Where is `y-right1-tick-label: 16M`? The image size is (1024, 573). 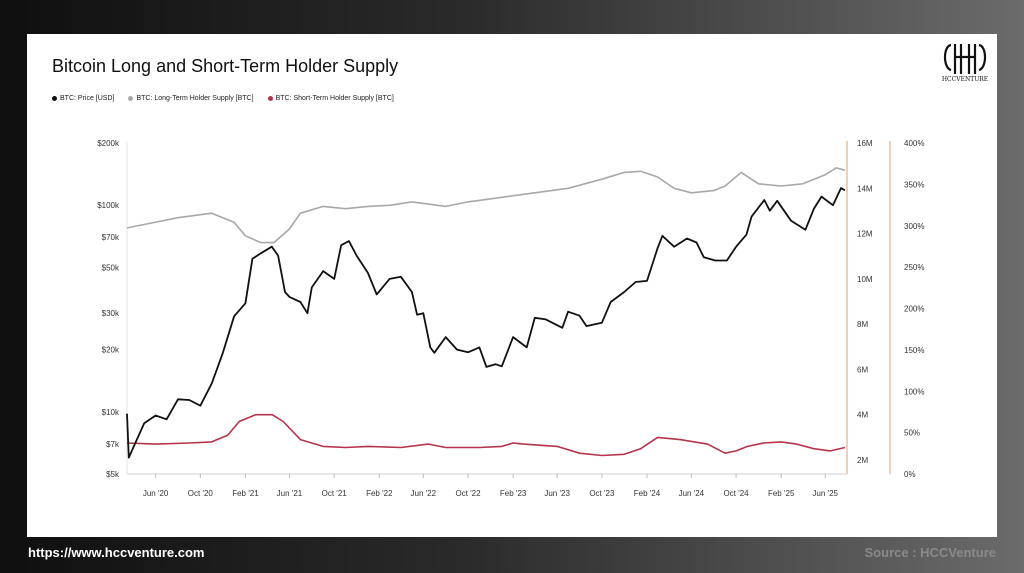
y-right1-tick-label: 16M is located at coordinates (865, 143).